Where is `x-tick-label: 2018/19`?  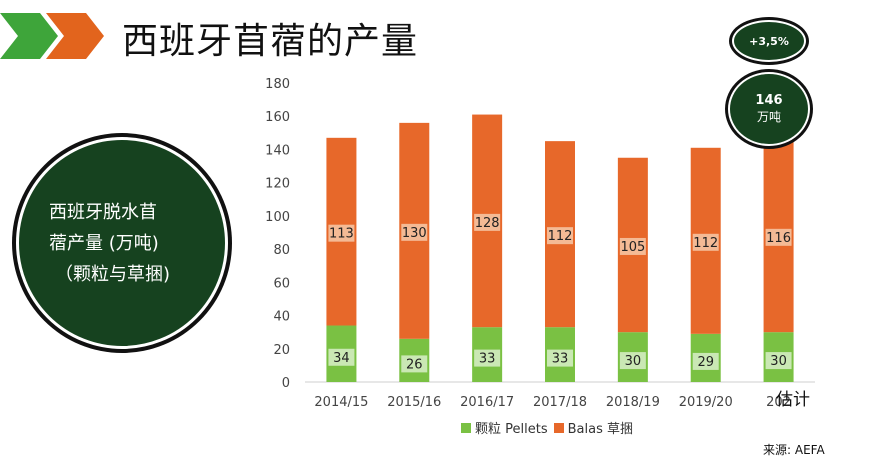
x-tick-label: 2018/19 is located at coordinates (633, 402).